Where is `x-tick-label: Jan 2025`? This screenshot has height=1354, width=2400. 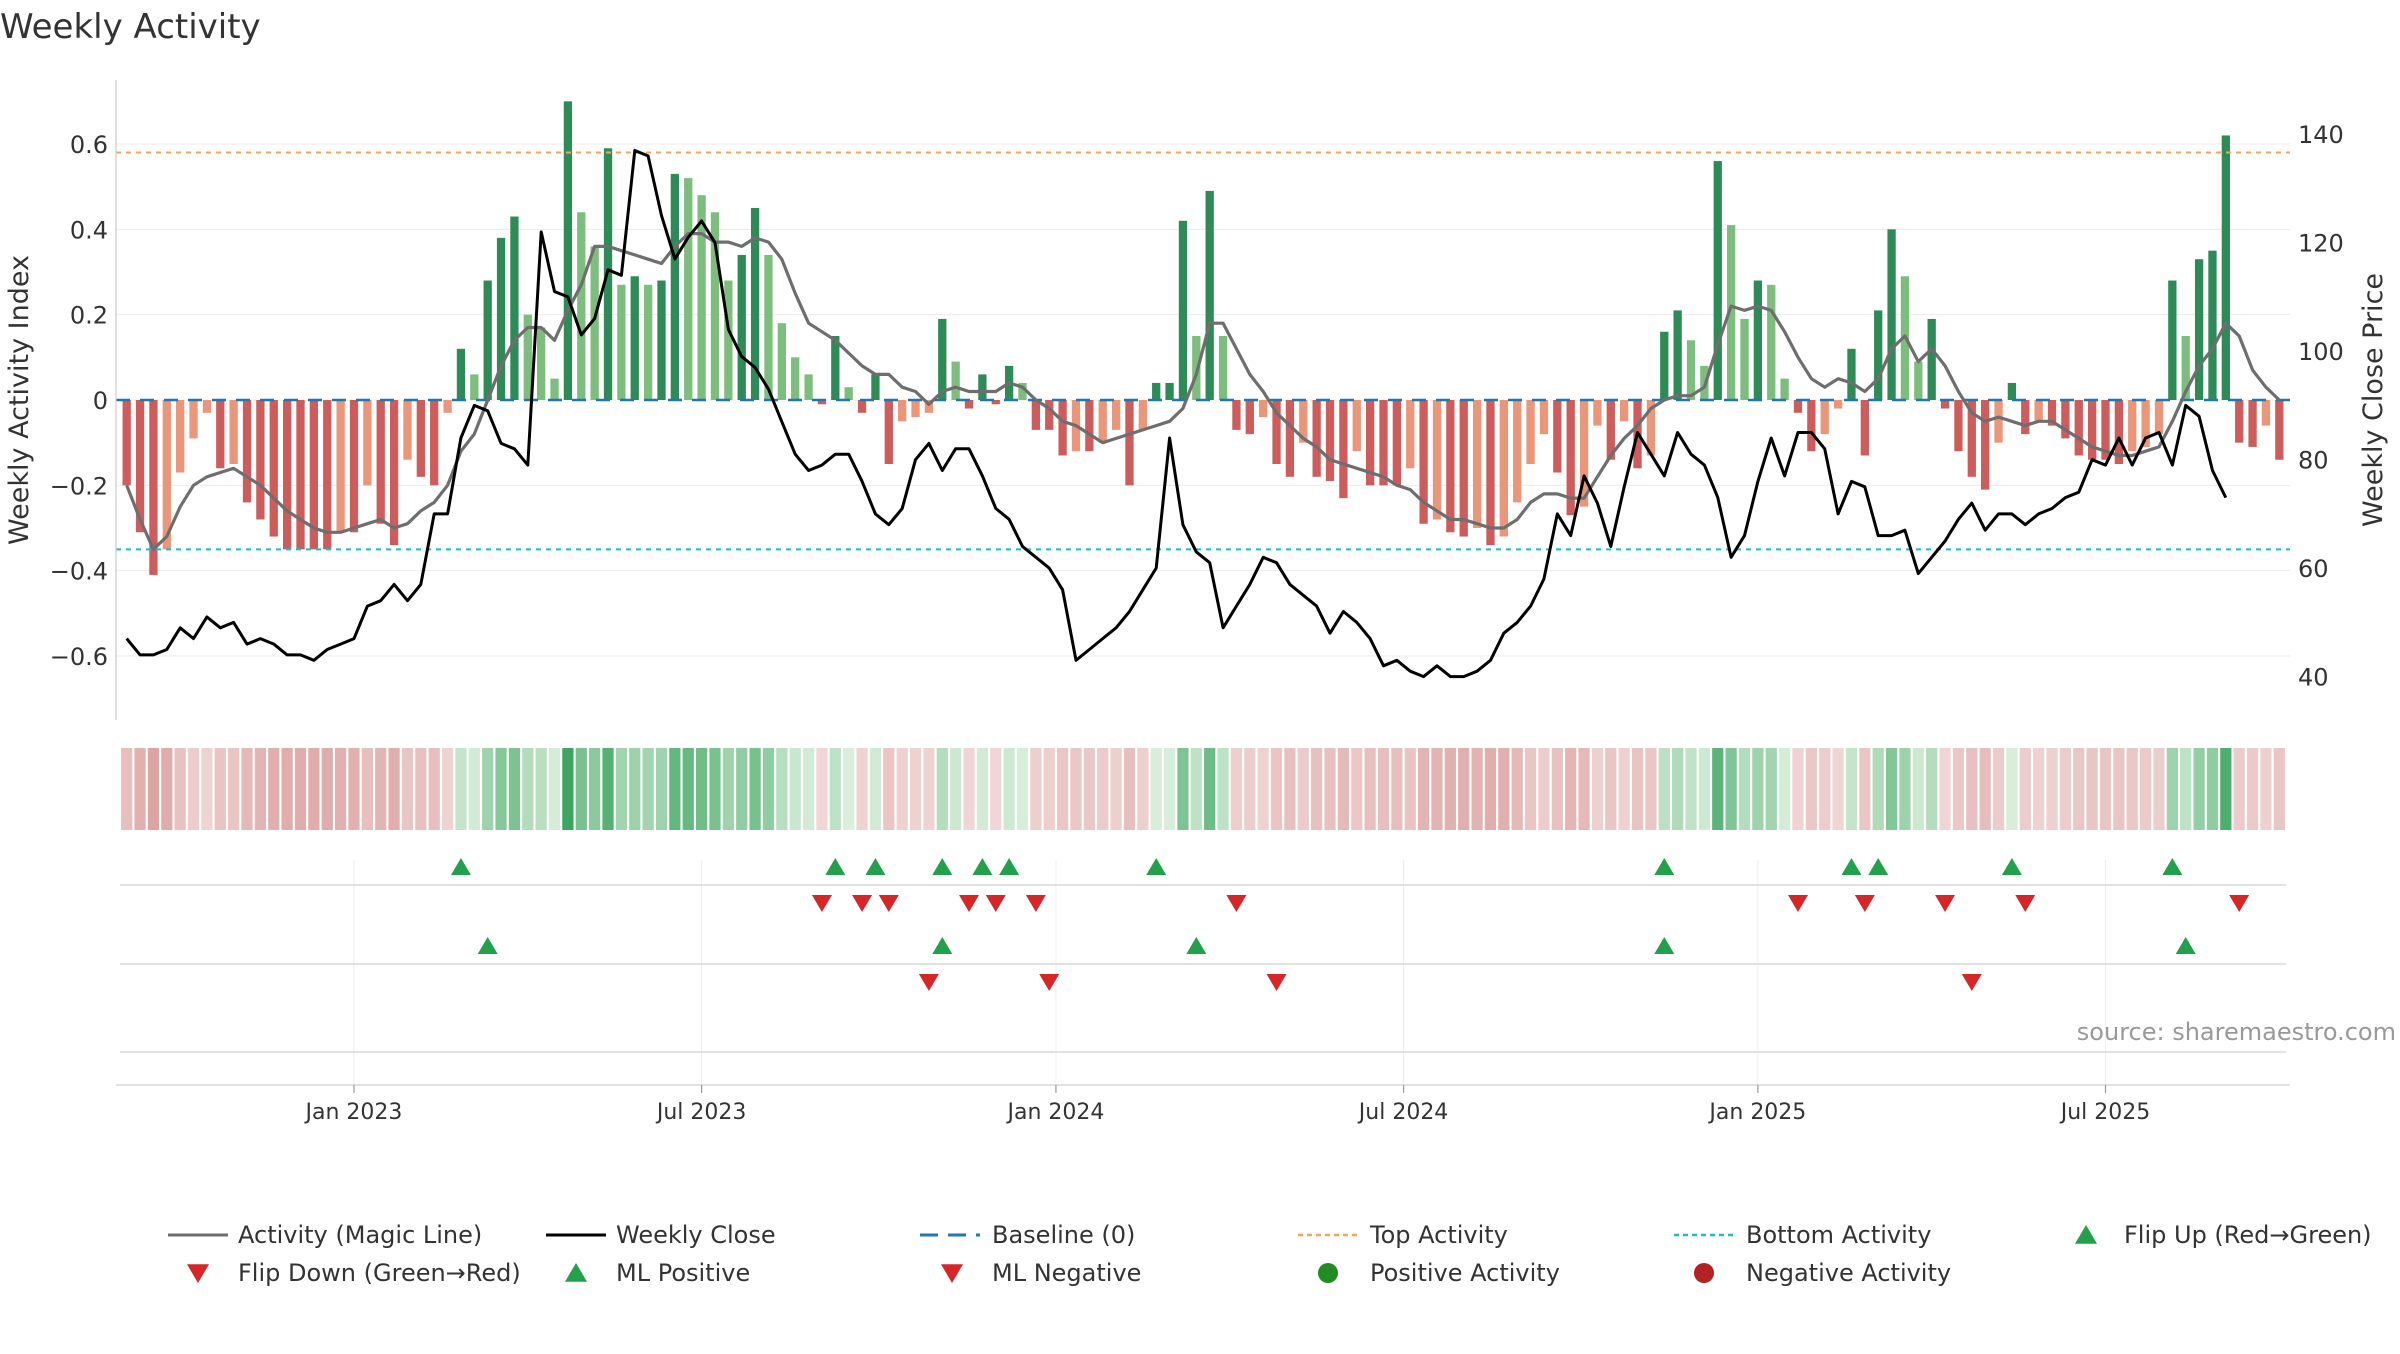
x-tick-label: Jan 2025 is located at coordinates (1756, 1112).